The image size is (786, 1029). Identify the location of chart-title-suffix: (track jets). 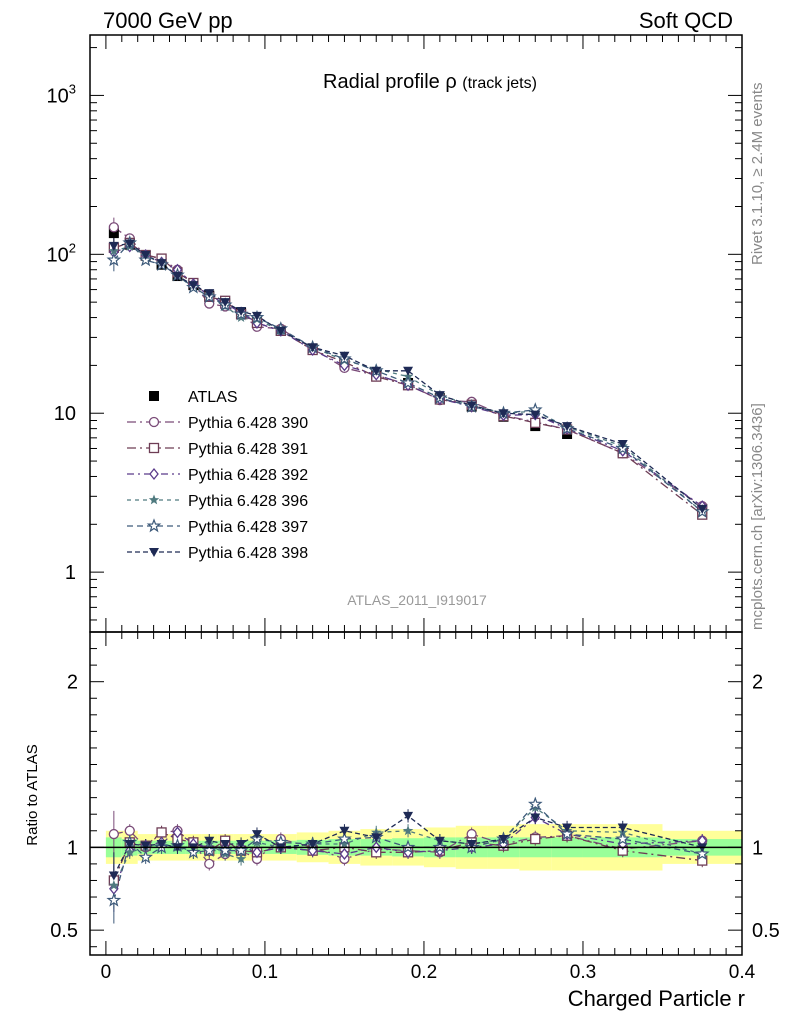
(499, 83).